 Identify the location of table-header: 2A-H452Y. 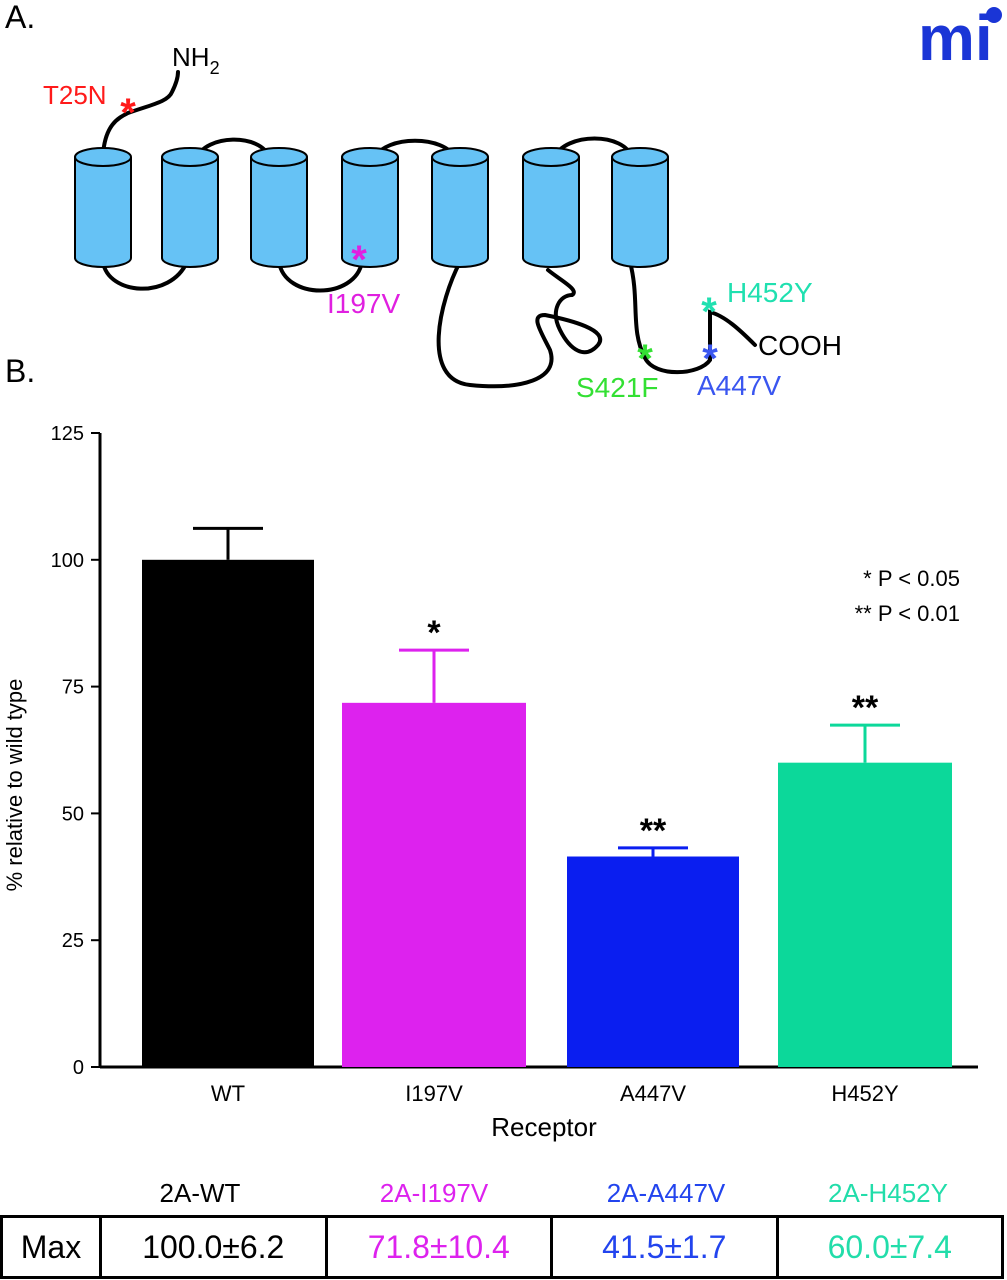
(888, 1193).